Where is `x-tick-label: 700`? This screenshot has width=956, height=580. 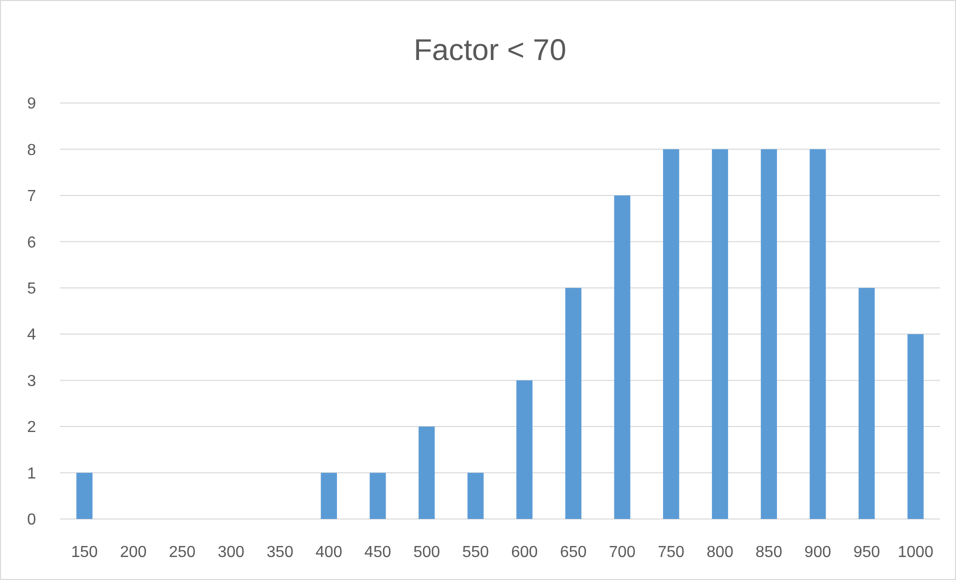
x-tick-label: 700 is located at coordinates (622, 552).